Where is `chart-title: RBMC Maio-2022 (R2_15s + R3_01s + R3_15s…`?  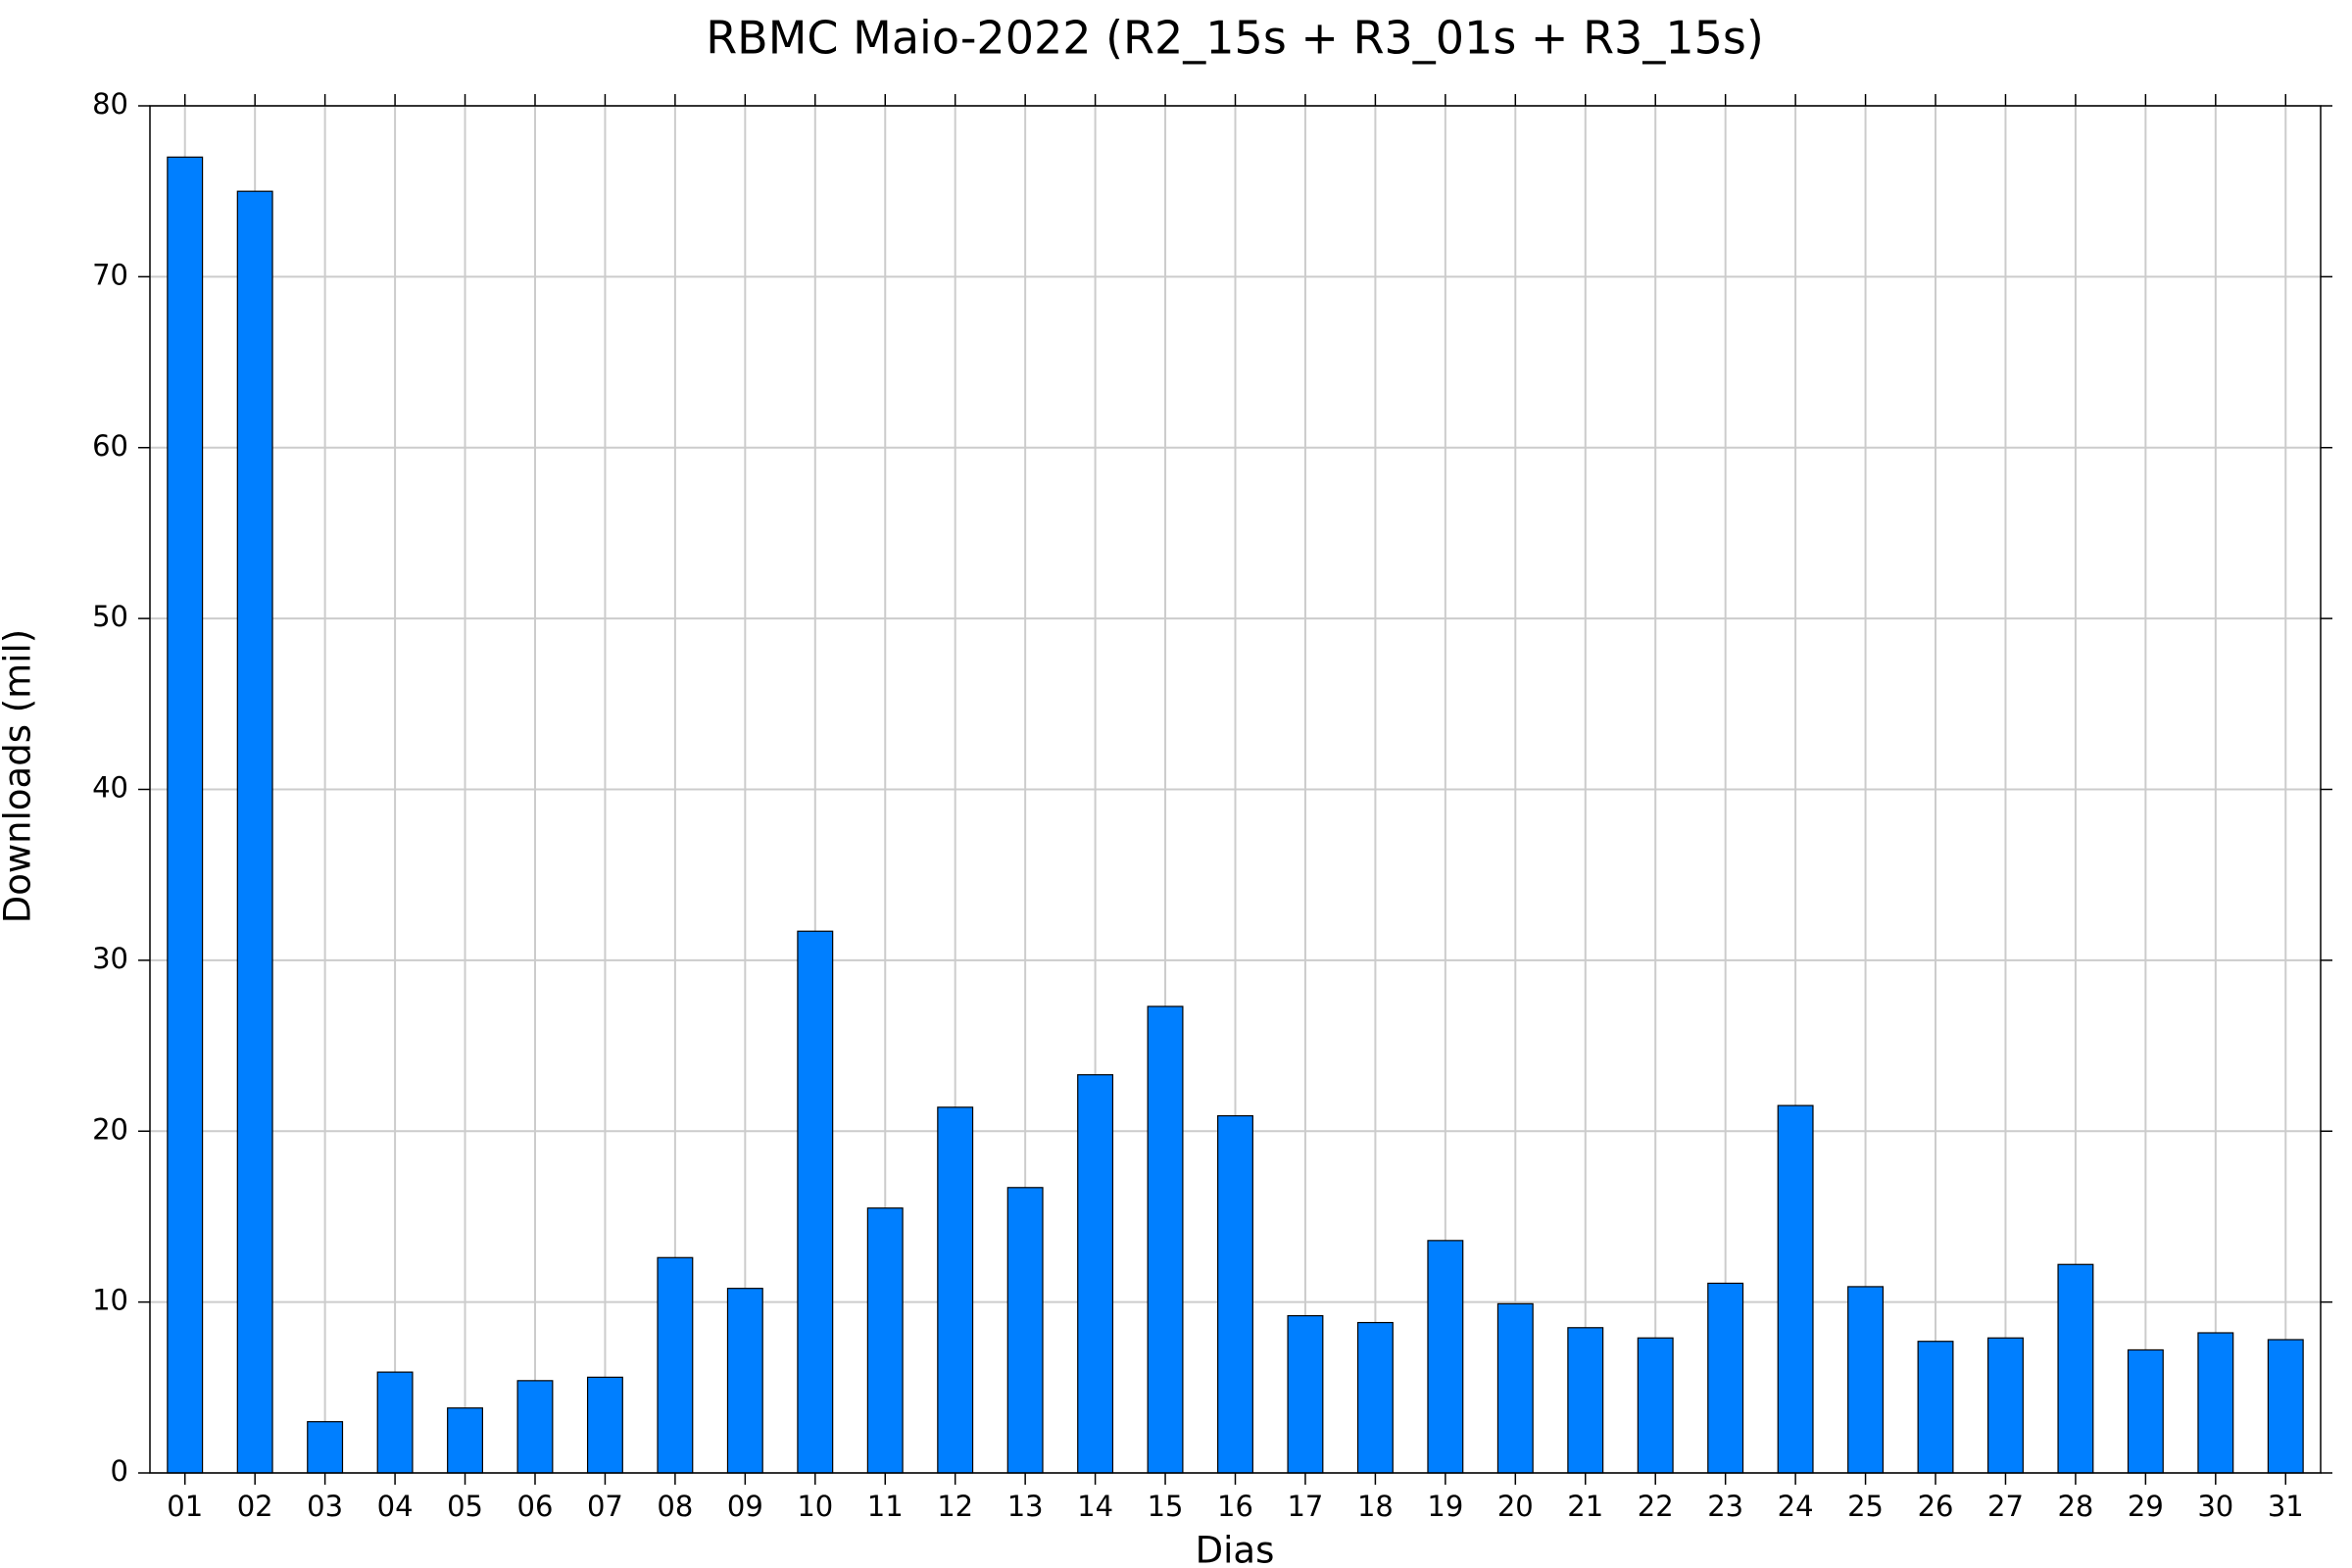 chart-title: RBMC Maio-2022 (R2_15s + R3_01s + R3_15s… is located at coordinates (1235, 38).